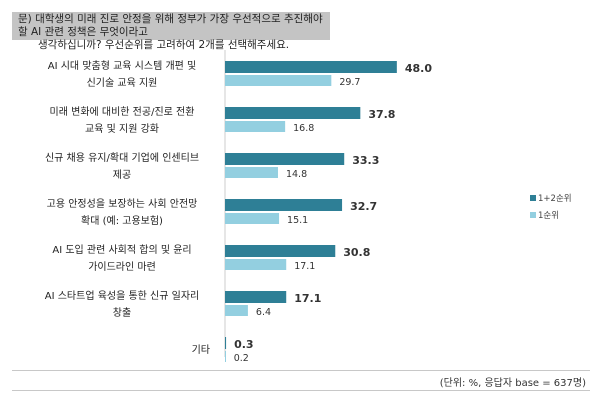 Image resolution: width=600 pixels, height=403 pixels. What do you see at coordinates (122, 221) in the screenshot?
I see `category-label: 확대 (예: 고용보험)` at bounding box center [122, 221].